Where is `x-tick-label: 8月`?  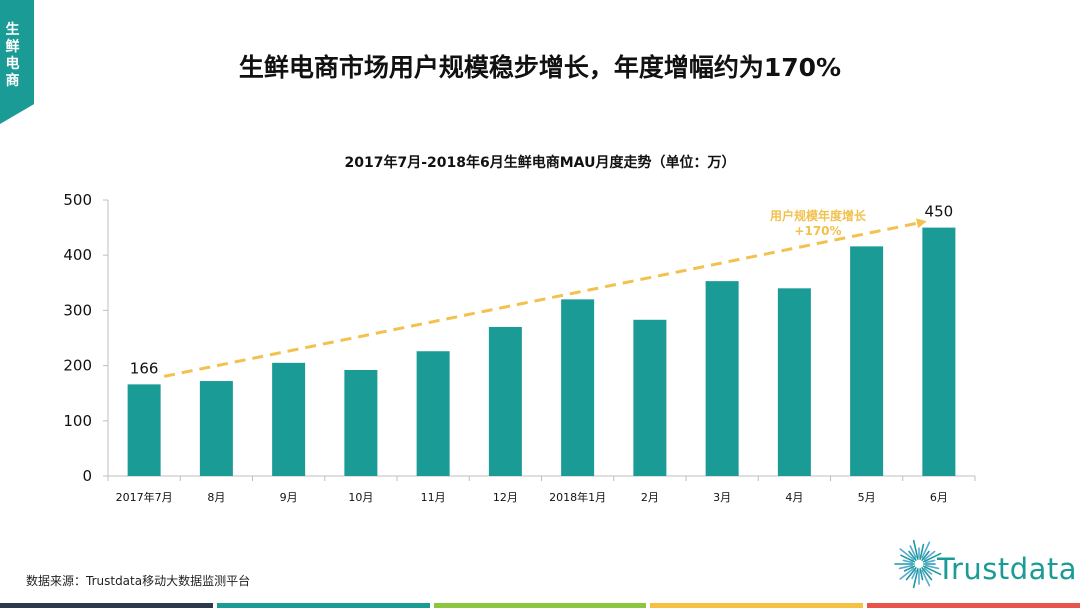 x-tick-label: 8月 is located at coordinates (216, 497).